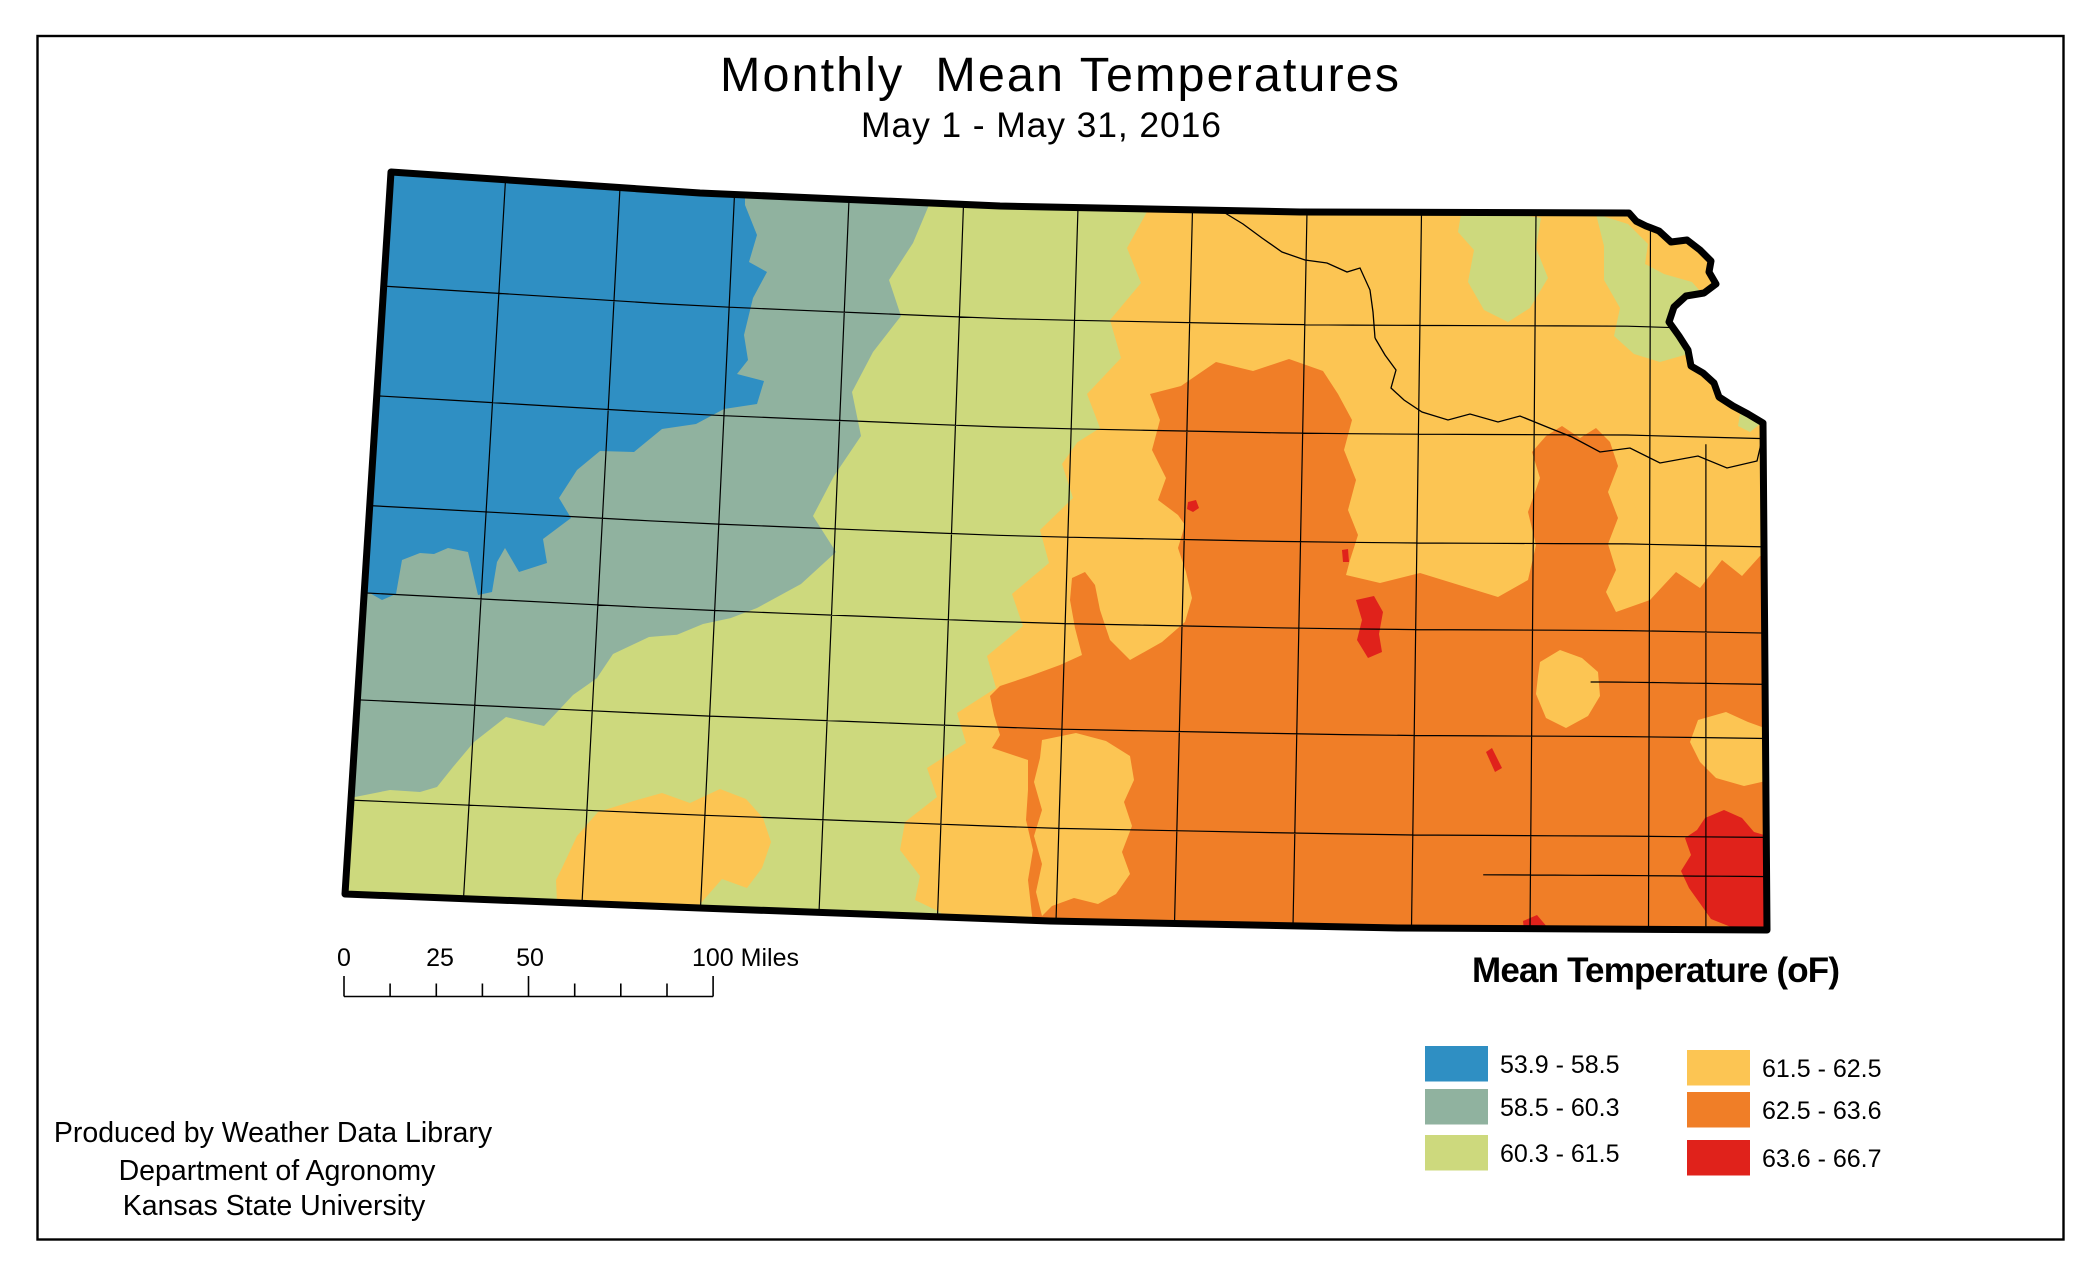  Describe the element at coordinates (1656, 970) in the screenshot. I see `svg-text: Mean Temperature (oF)` at that location.